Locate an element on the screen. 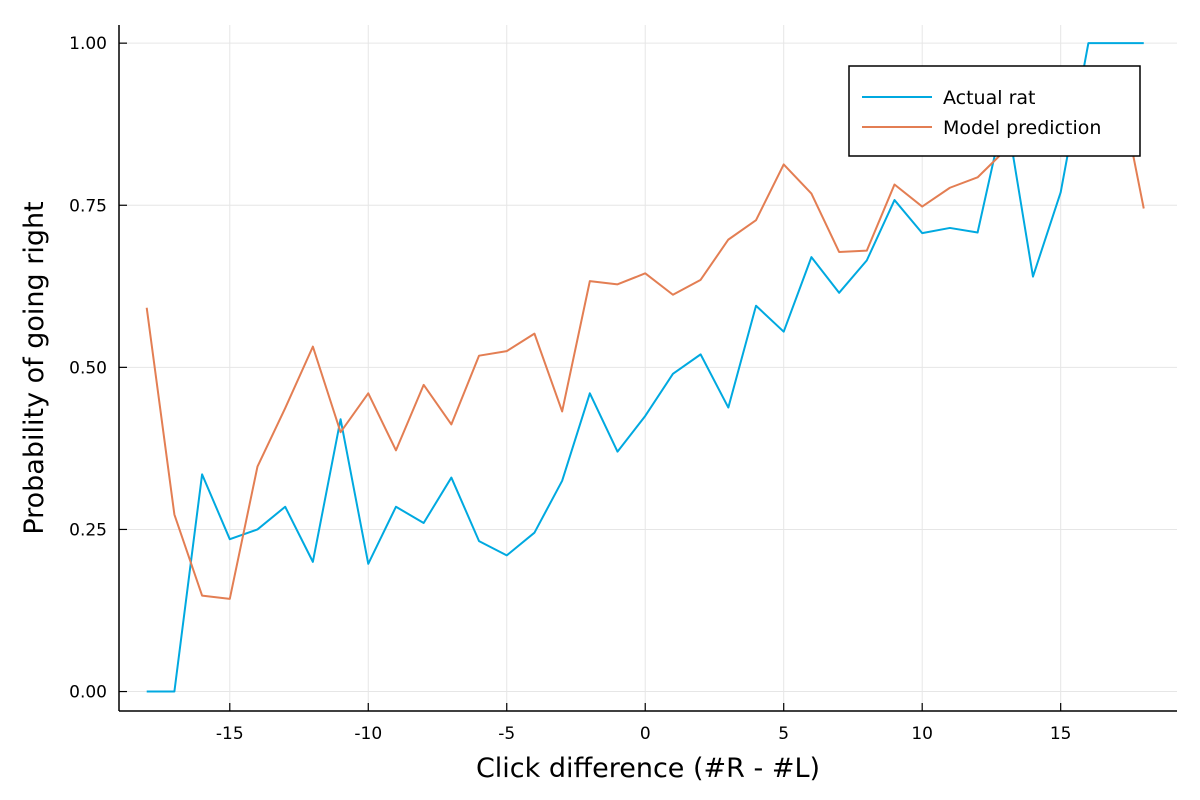 Image resolution: width=1200 pixels, height=800 pixels. x-tick-label: -5 is located at coordinates (506, 734).